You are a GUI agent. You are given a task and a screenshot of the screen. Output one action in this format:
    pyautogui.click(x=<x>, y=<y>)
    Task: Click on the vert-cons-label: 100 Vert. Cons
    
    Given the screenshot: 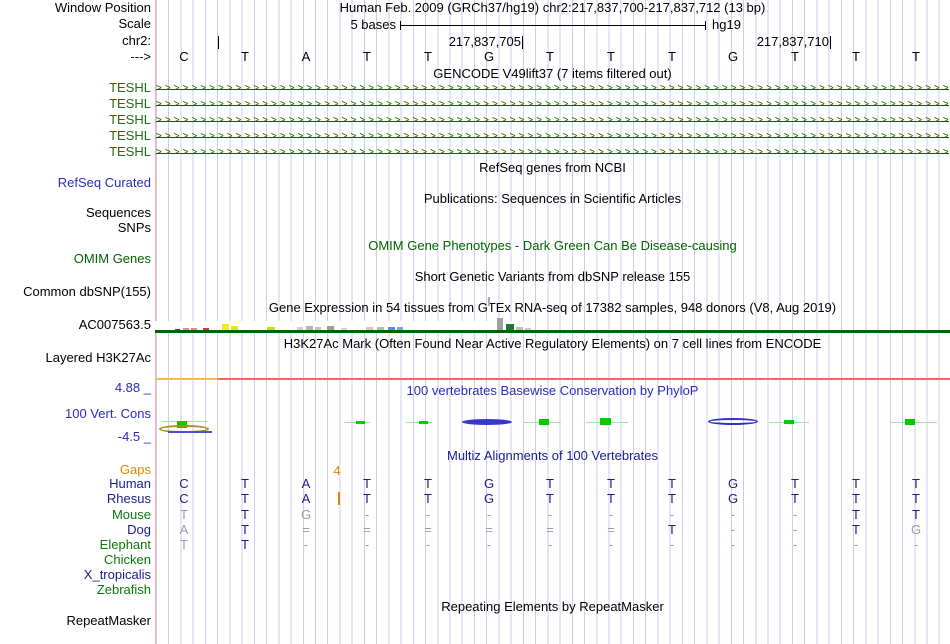 What is the action you would take?
    pyautogui.click(x=108, y=413)
    